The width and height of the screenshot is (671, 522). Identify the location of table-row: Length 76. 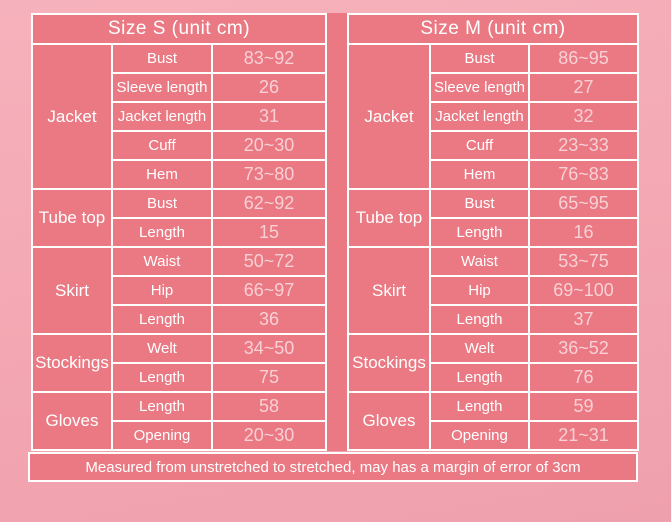
(494, 377).